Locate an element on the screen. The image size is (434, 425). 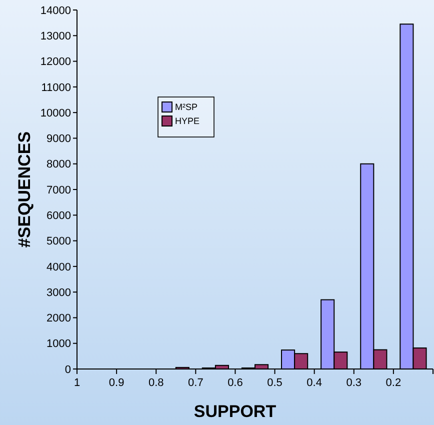
x-tick-label: 0.9 is located at coordinates (116, 383).